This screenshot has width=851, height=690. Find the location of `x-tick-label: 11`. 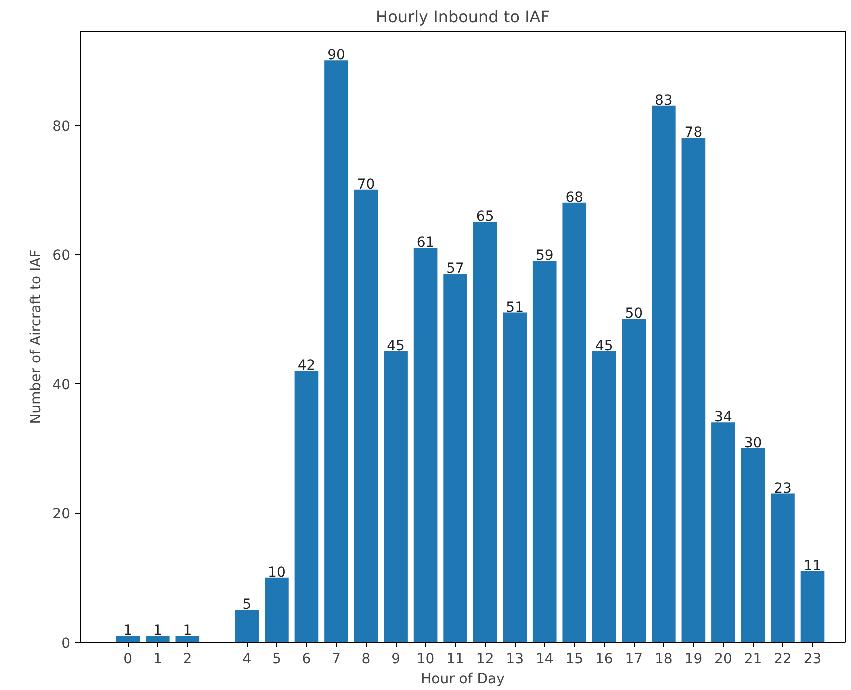

x-tick-label: 11 is located at coordinates (455, 660).